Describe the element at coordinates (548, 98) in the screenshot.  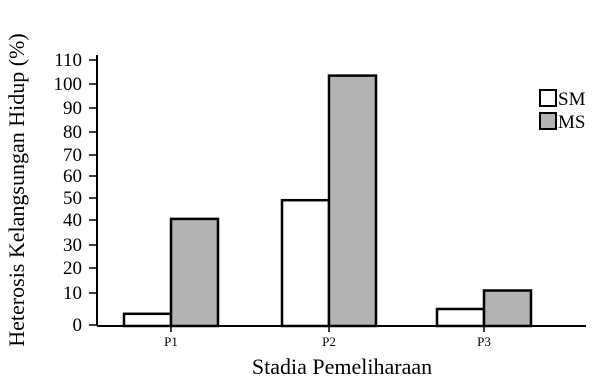
I see `legend-swatch-sm` at that location.